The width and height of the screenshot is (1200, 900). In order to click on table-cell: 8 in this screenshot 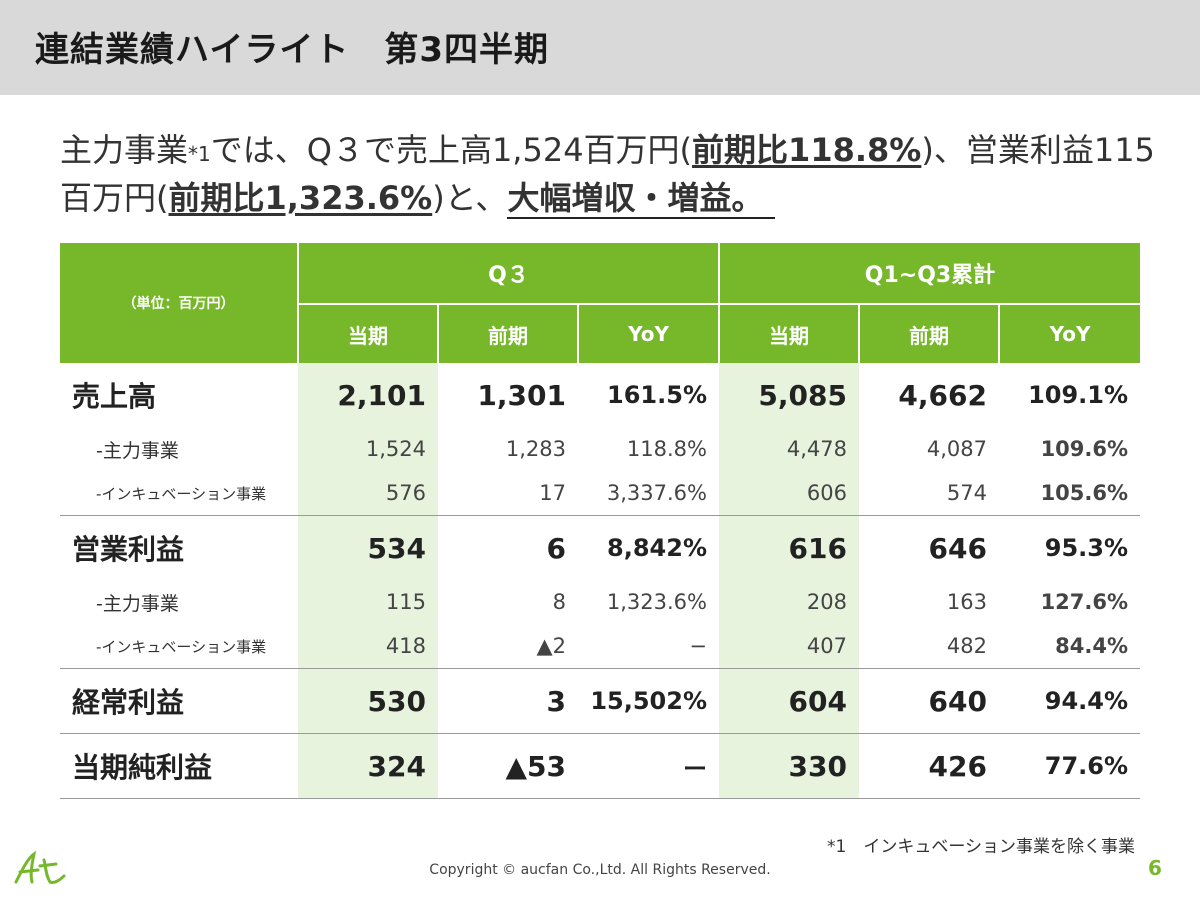, I will do `click(559, 602)`.